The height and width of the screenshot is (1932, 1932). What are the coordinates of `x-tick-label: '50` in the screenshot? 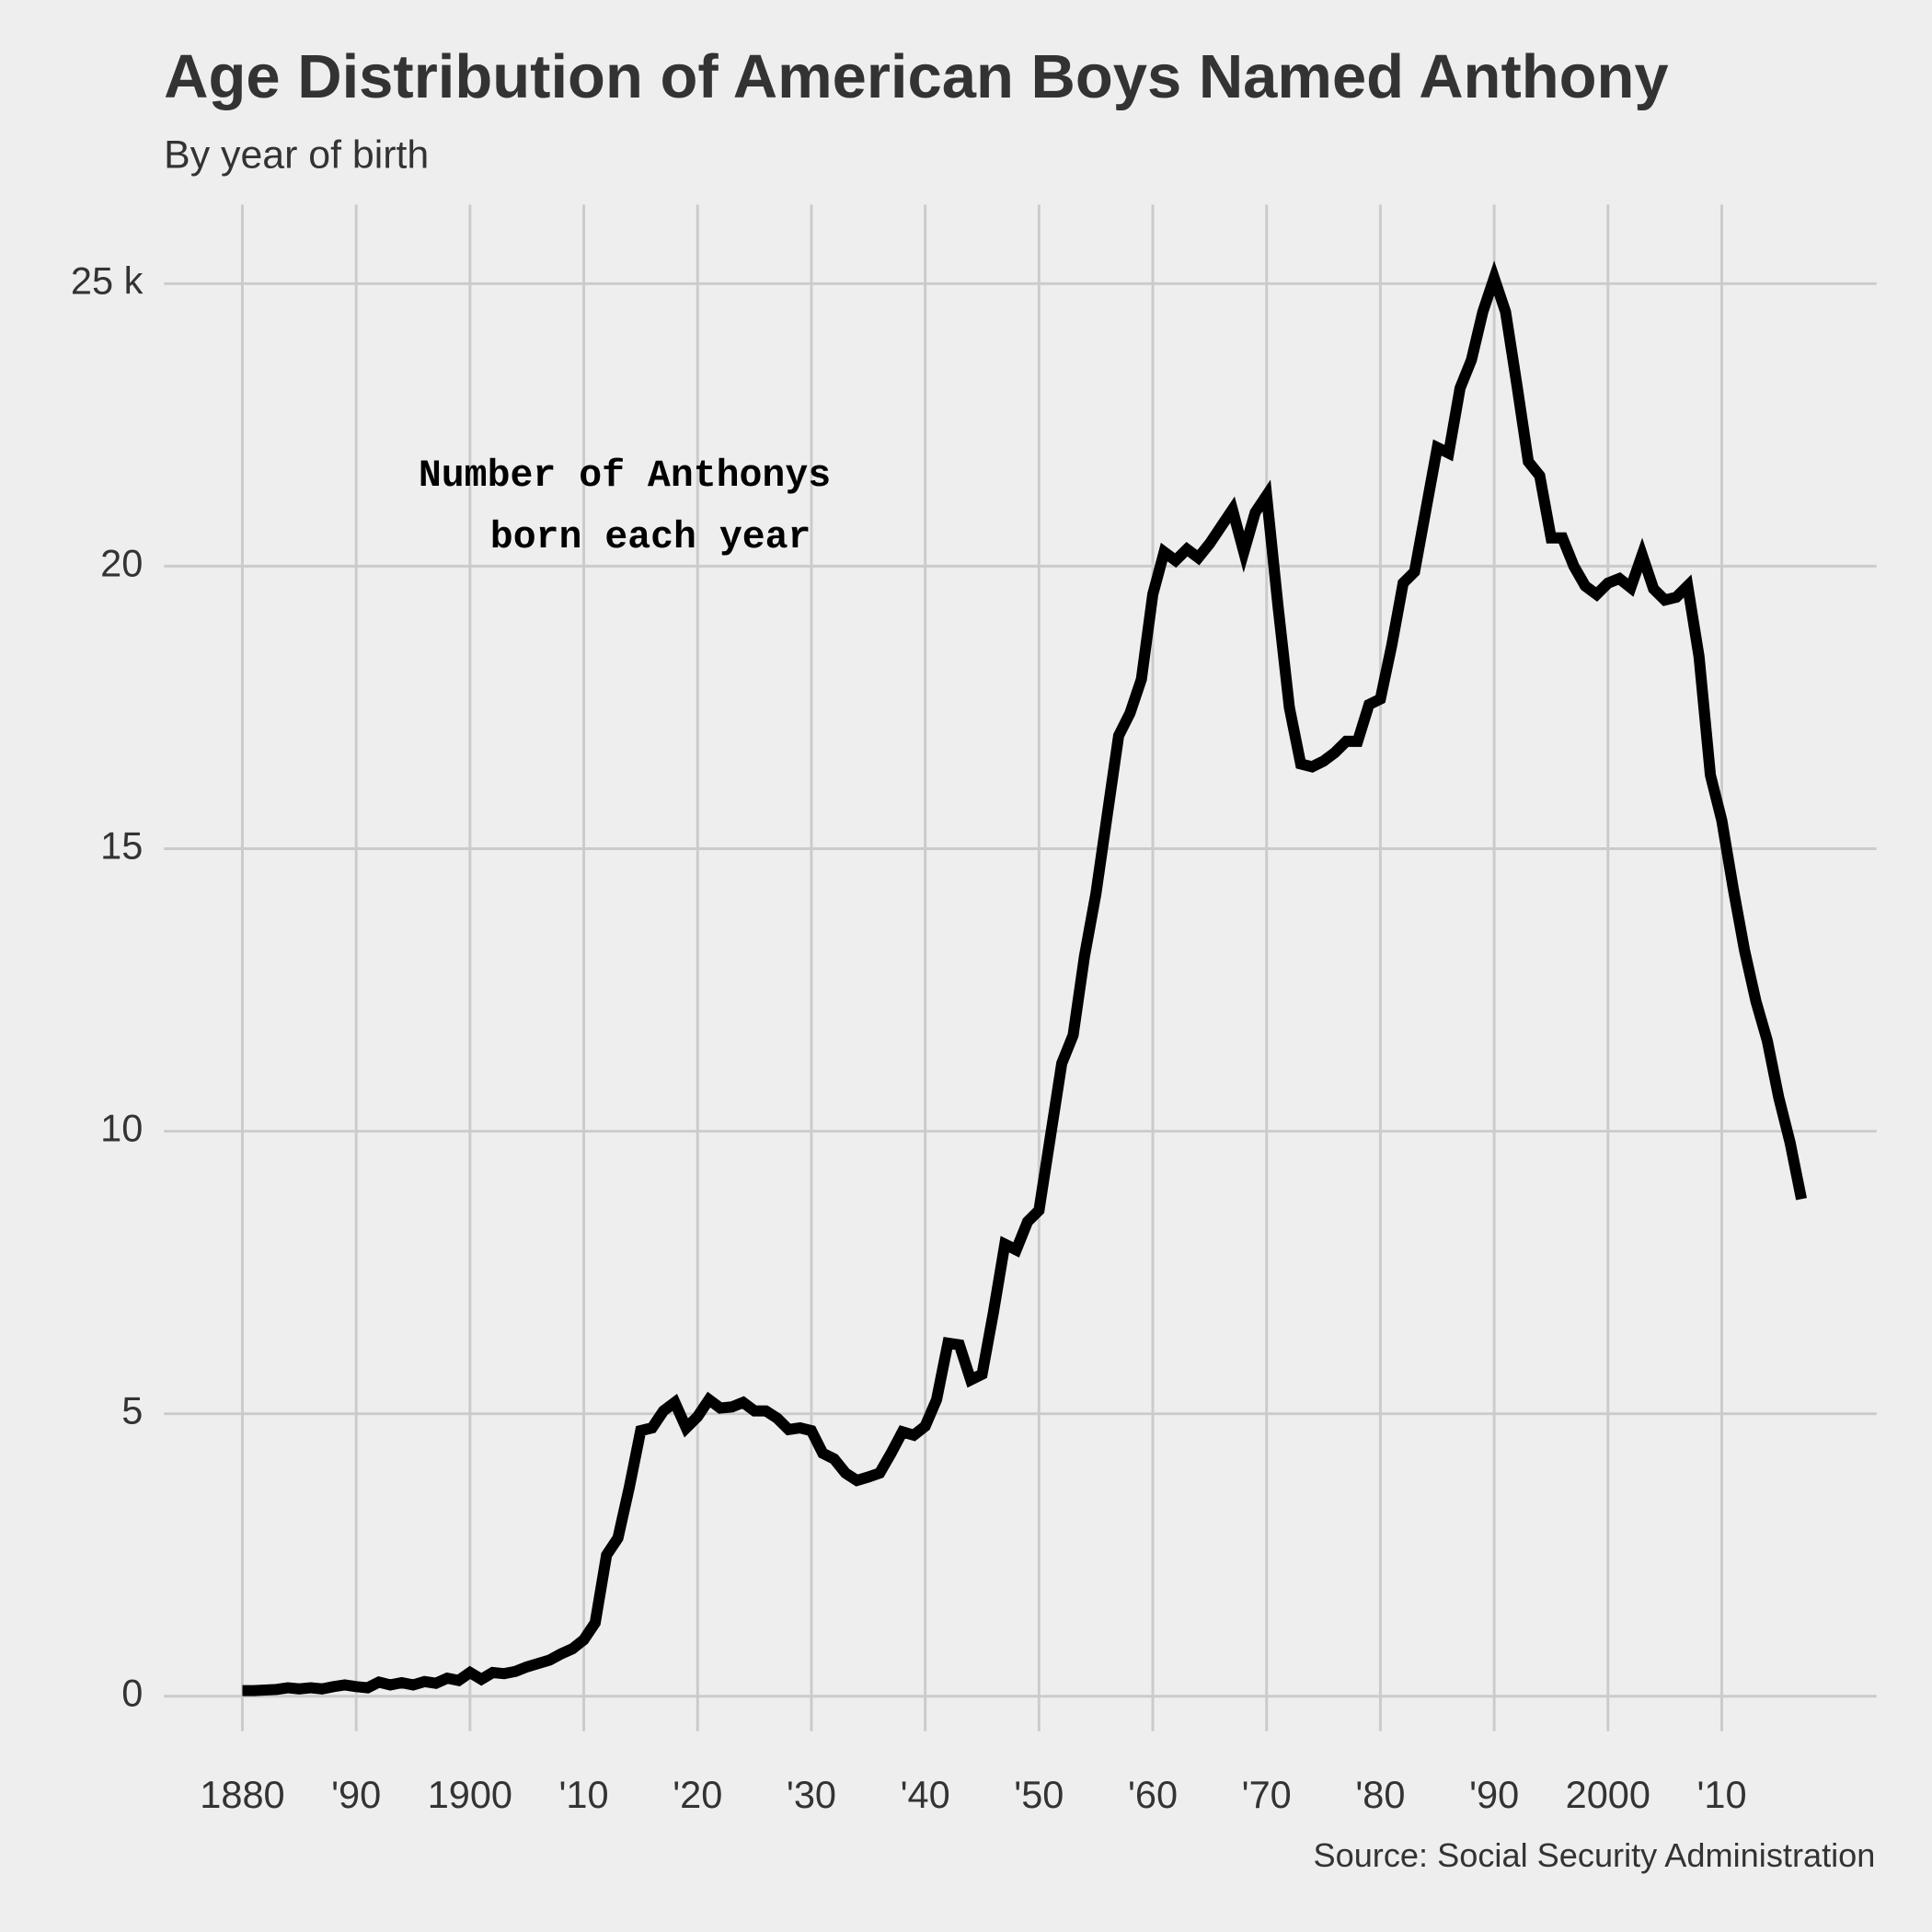 It's located at (1039, 1794).